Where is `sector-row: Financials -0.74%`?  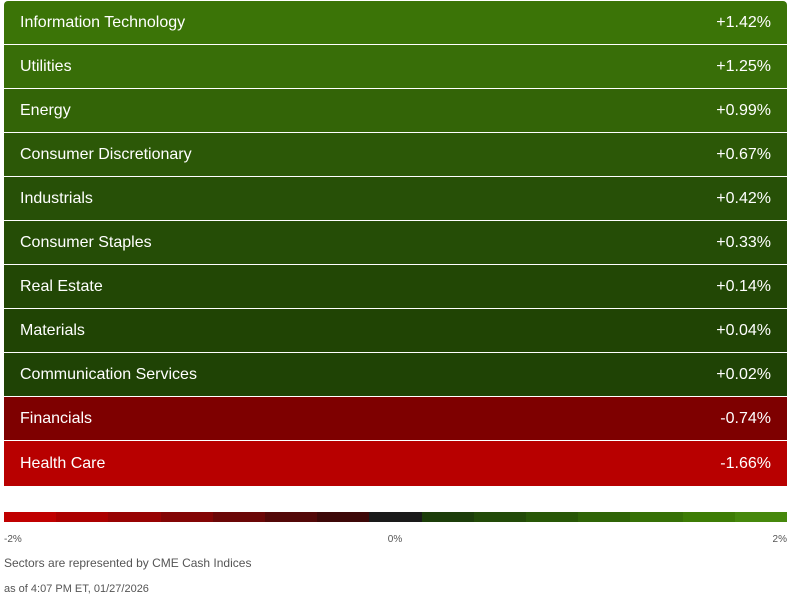 sector-row: Financials -0.74% is located at coordinates (395, 419).